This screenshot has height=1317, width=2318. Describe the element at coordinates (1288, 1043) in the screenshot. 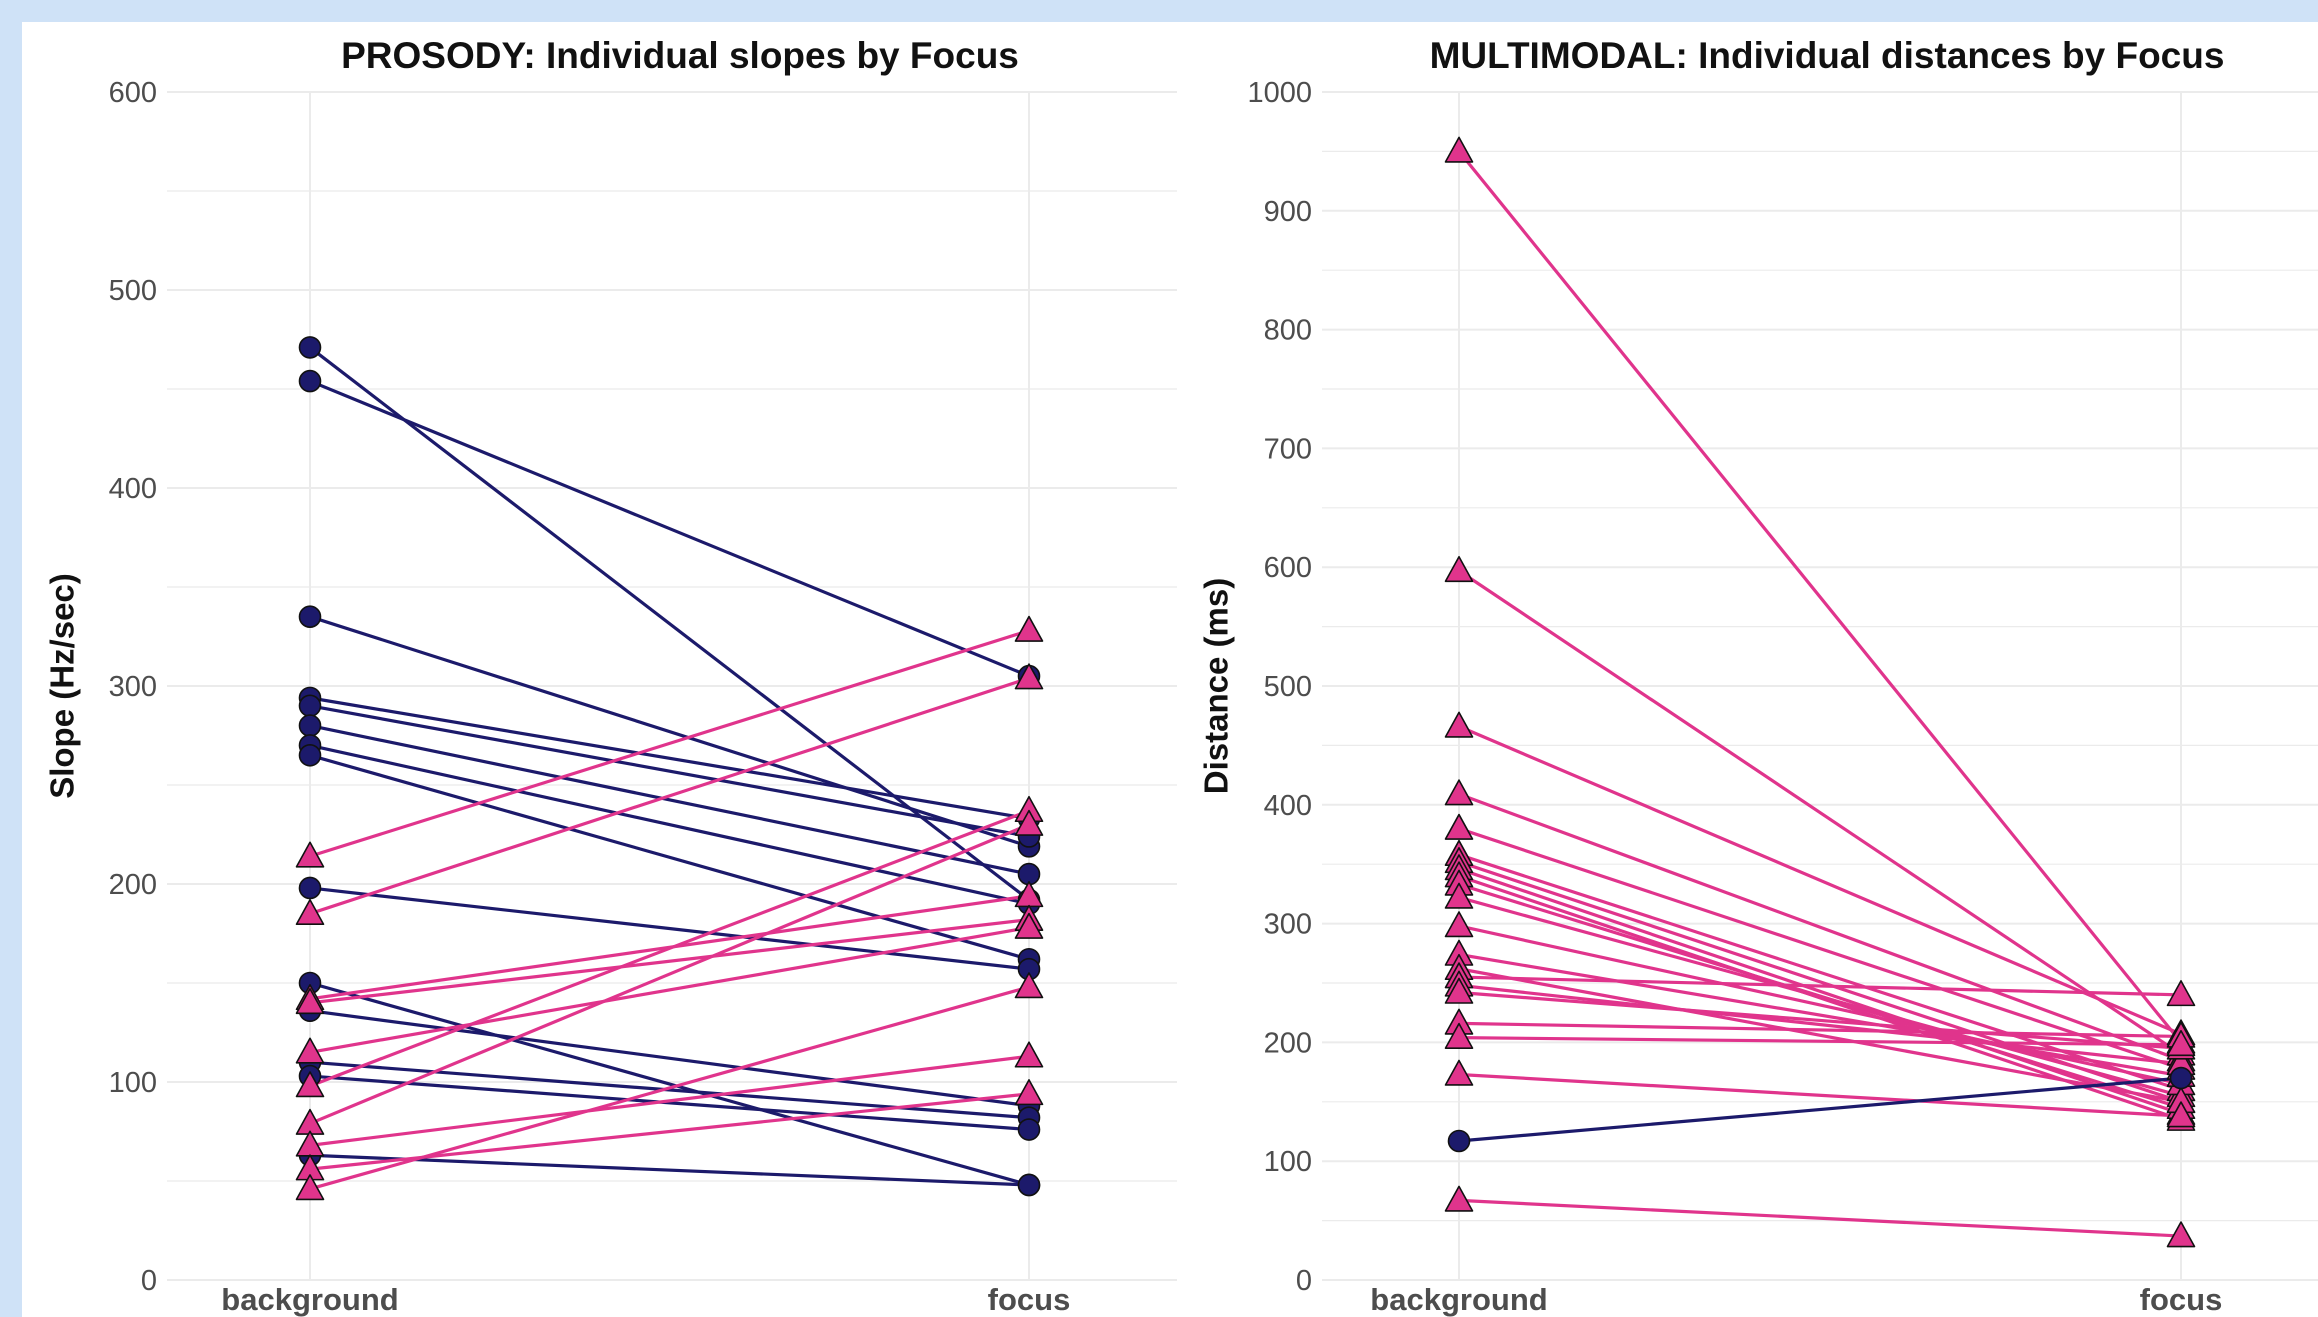

I see `y-tick-label: 200` at that location.